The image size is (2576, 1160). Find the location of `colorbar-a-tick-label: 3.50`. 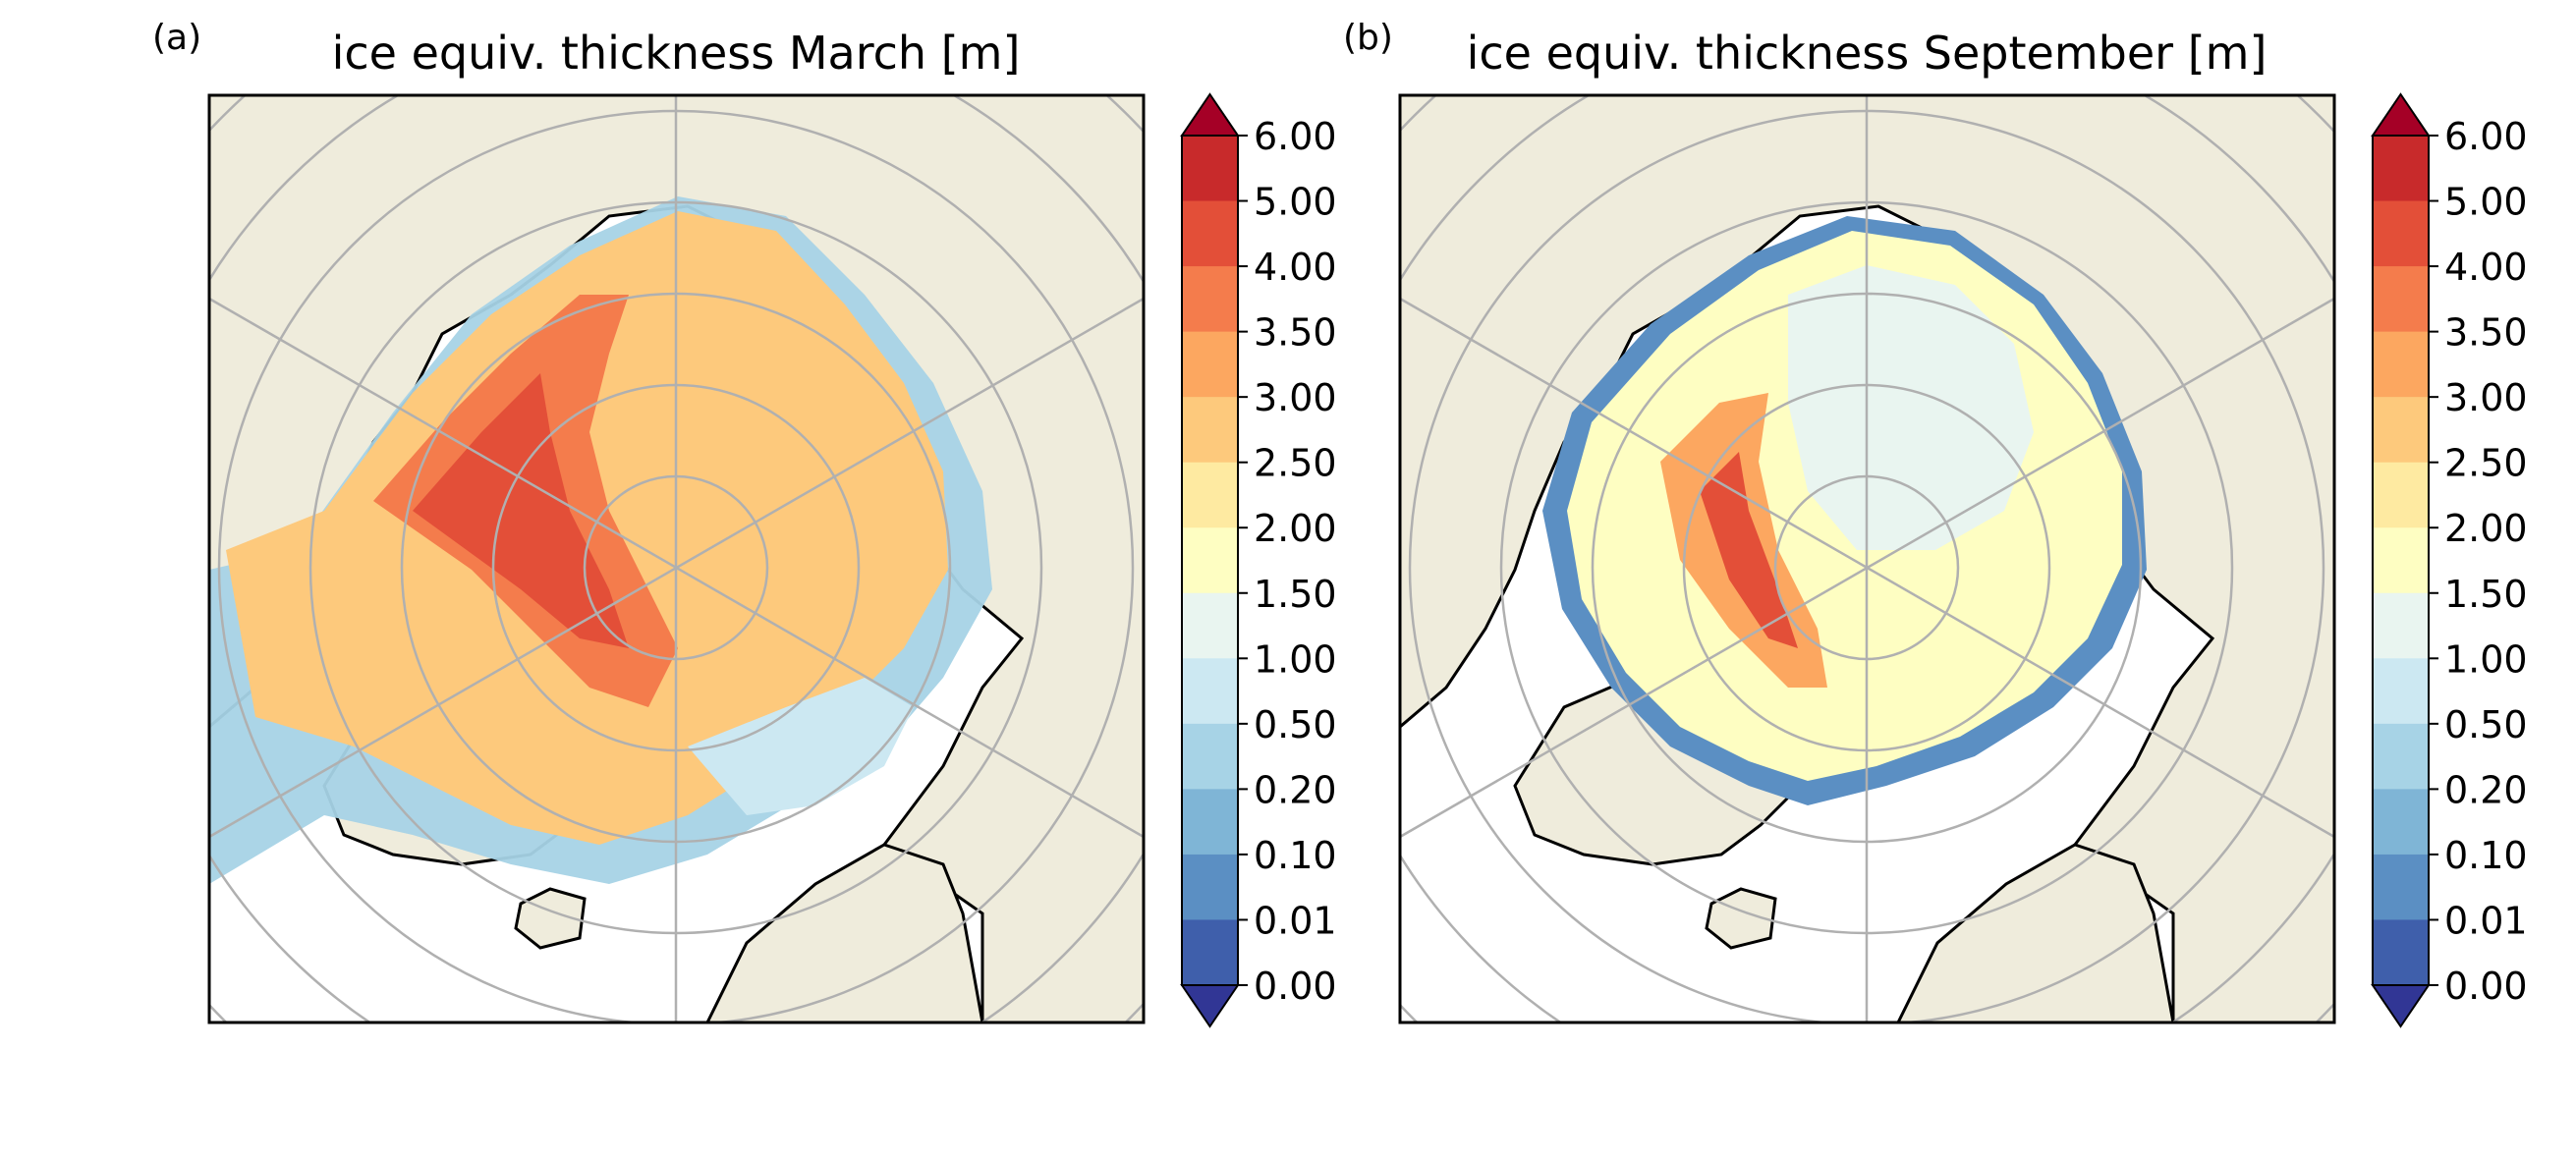

colorbar-a-tick-label: 3.50 is located at coordinates (1295, 333).